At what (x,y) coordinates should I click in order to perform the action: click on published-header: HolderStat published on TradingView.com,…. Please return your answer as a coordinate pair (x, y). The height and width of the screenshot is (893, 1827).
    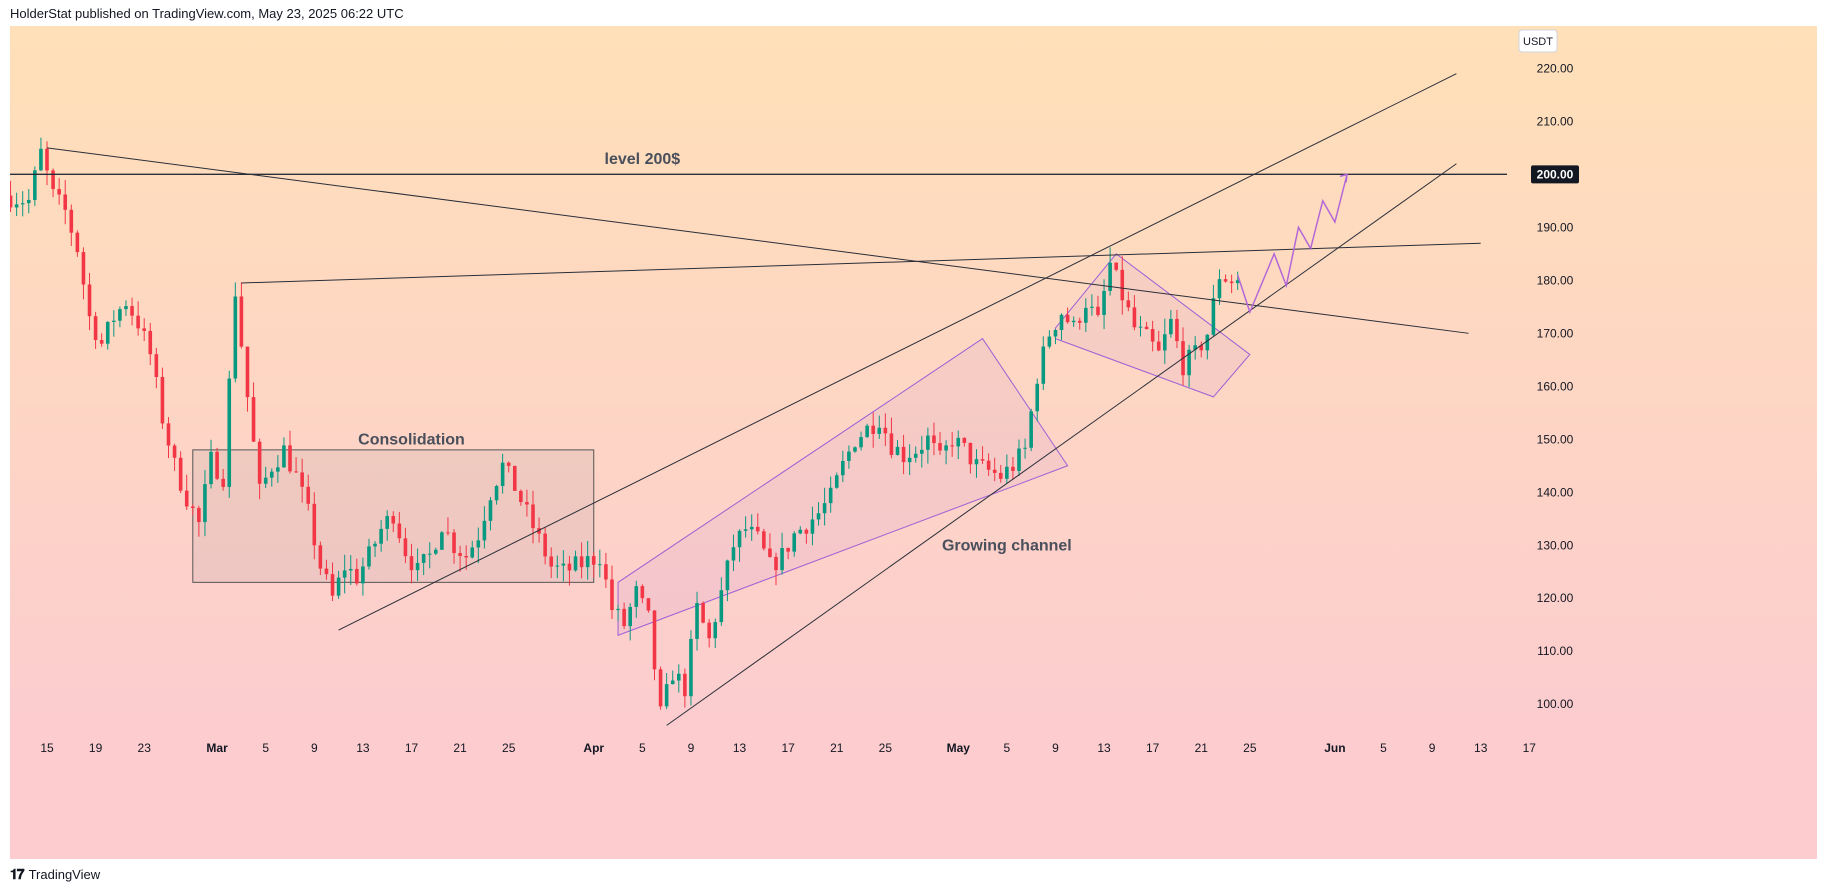
    Looking at the image, I should click on (207, 13).